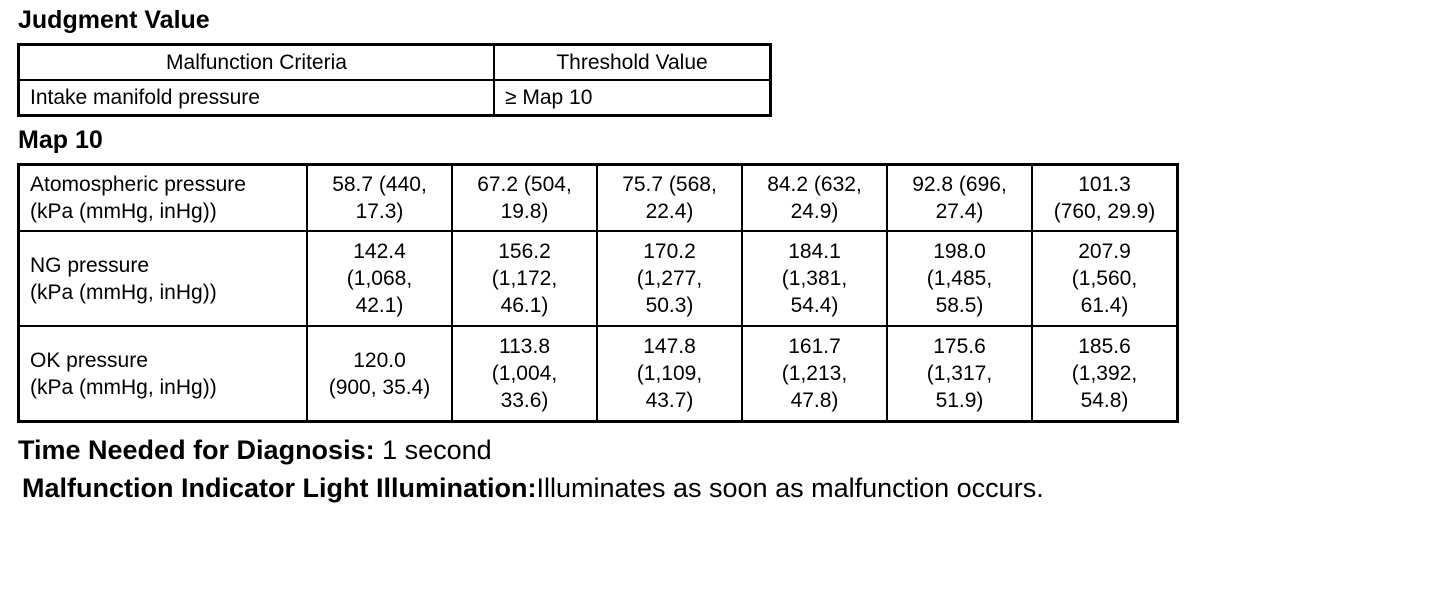  Describe the element at coordinates (138, 184) in the screenshot. I see `row-label-name: Atomospheric pressure` at that location.